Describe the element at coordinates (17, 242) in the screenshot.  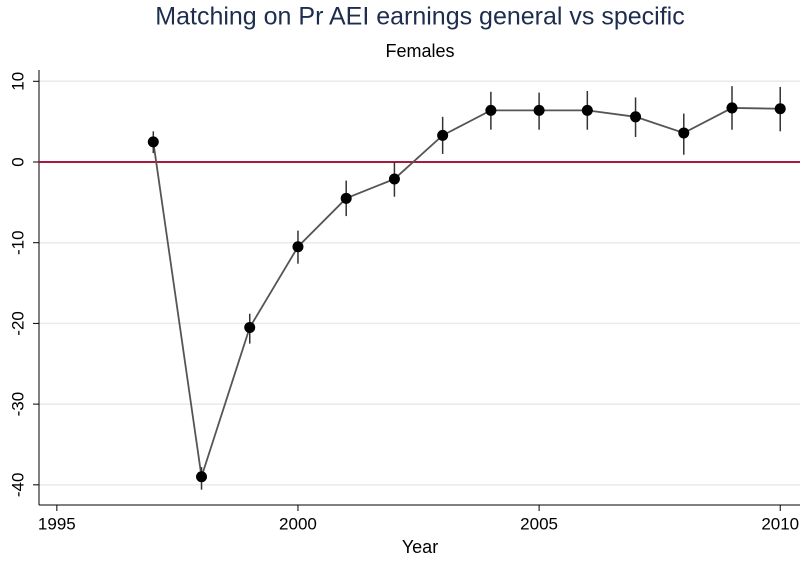
I see `y-tick-label: -10` at that location.